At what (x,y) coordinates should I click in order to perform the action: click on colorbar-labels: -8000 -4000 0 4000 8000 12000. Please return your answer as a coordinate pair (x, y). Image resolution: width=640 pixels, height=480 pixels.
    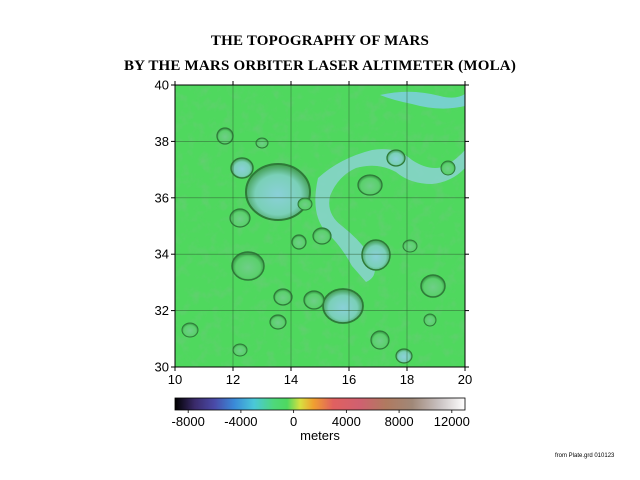
    Looking at the image, I should click on (321, 421).